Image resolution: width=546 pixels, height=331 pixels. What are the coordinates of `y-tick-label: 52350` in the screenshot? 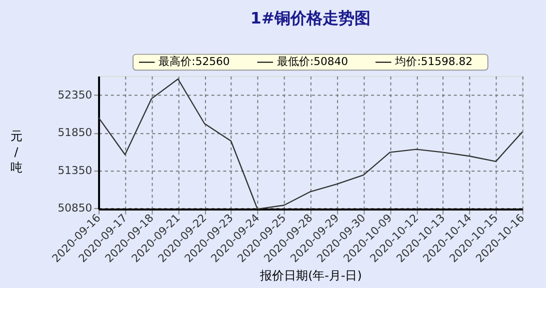 It's located at (75, 95).